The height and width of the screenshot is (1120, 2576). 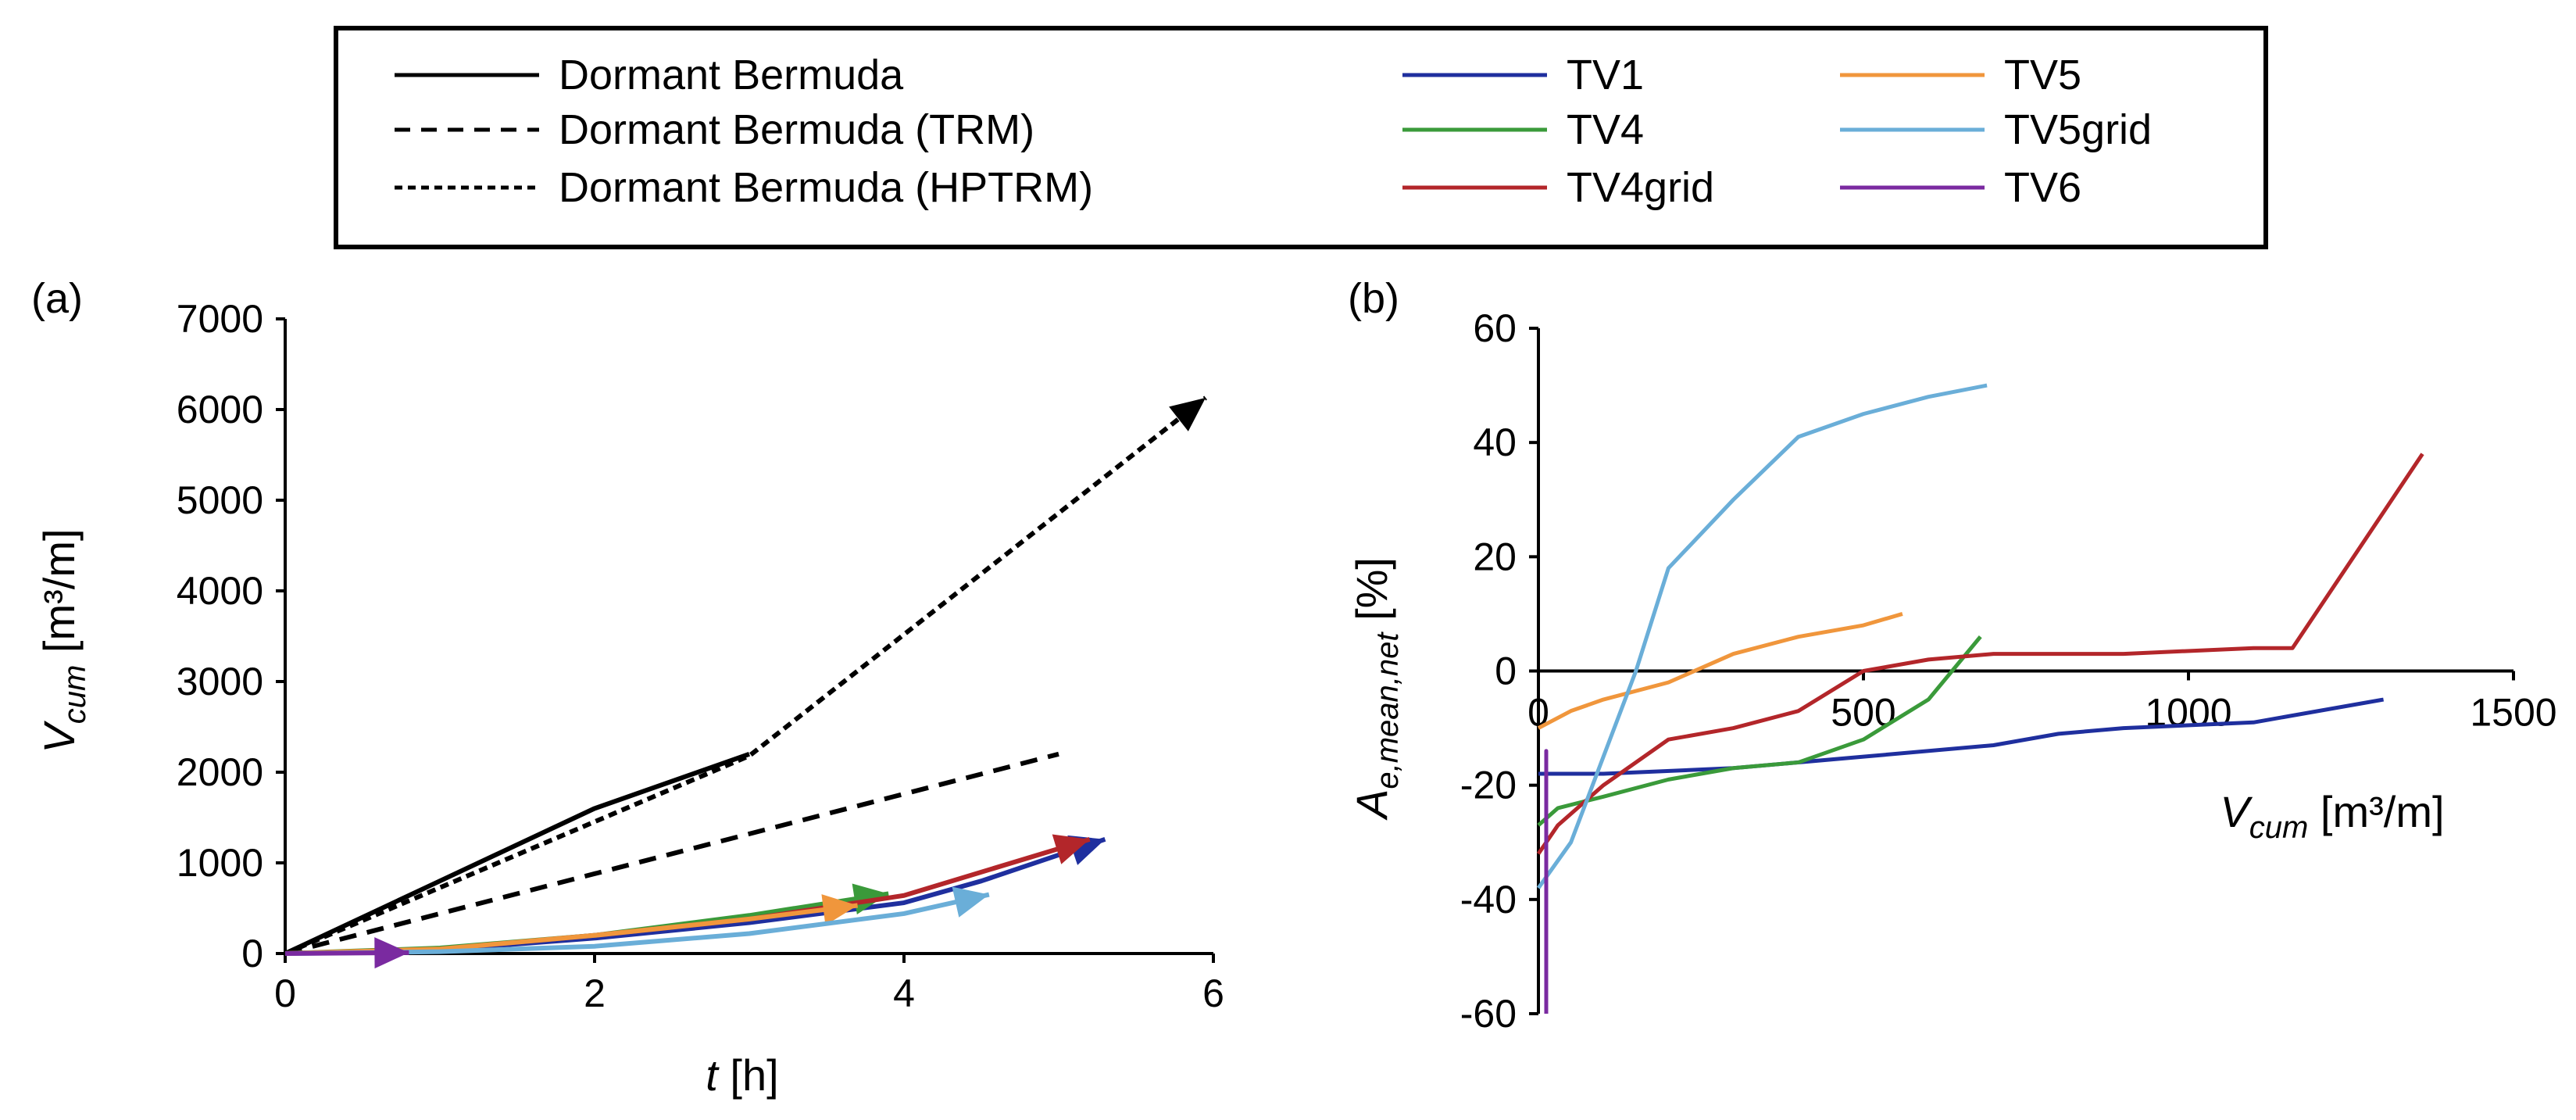 I want to click on y-tick-label: 20, so click(x=1495, y=556).